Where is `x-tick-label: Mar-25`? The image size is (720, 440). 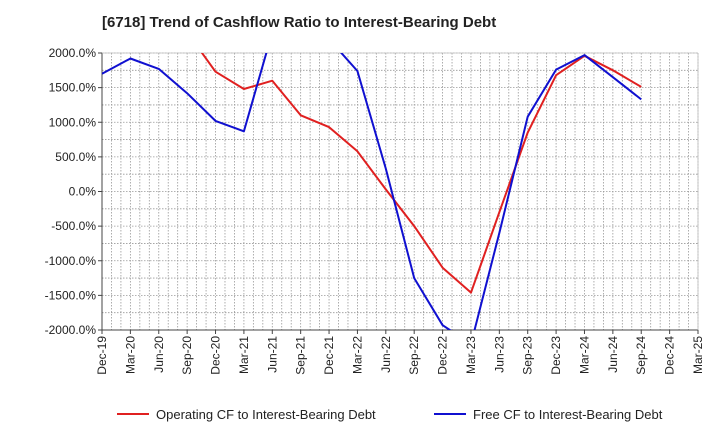
x-tick-label: Mar-25 is located at coordinates (698, 355).